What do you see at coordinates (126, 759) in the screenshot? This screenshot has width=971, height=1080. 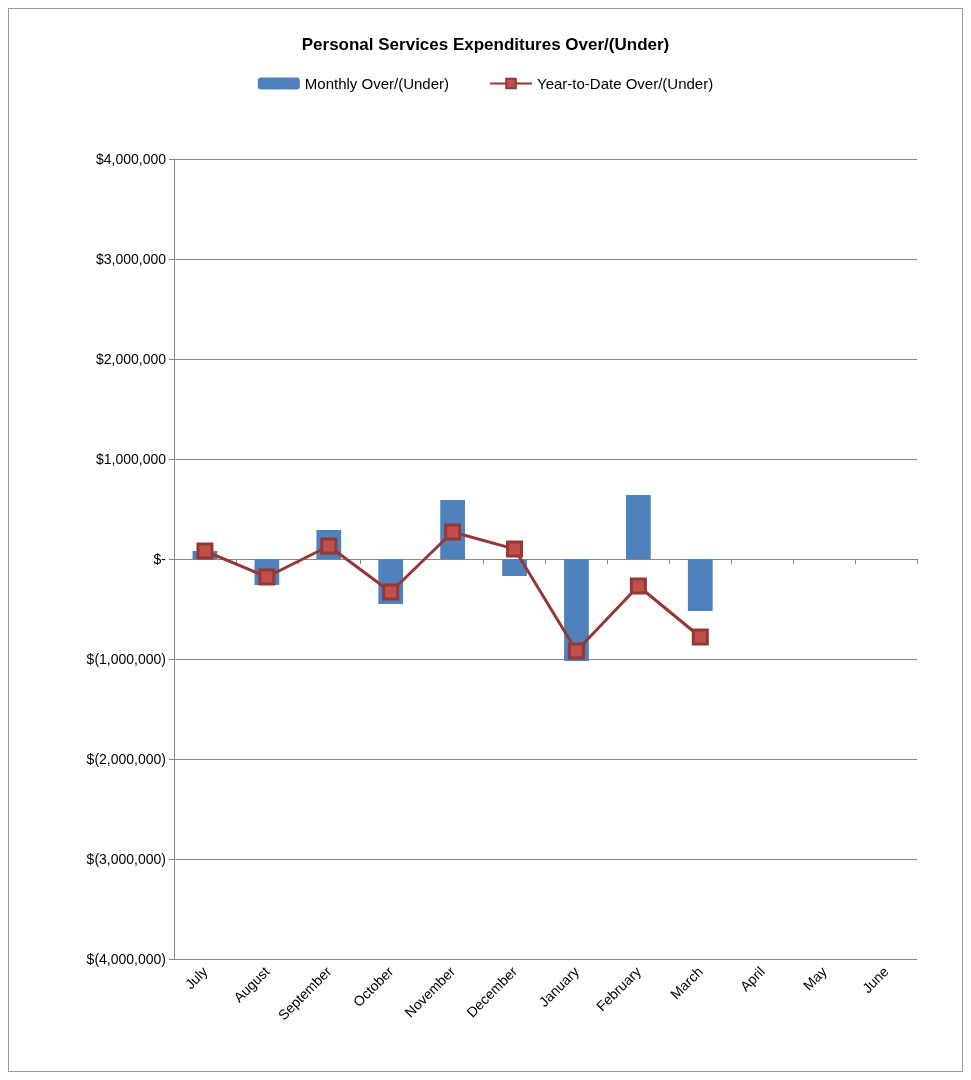 I see `y-tick-label: $(2,000,000)` at bounding box center [126, 759].